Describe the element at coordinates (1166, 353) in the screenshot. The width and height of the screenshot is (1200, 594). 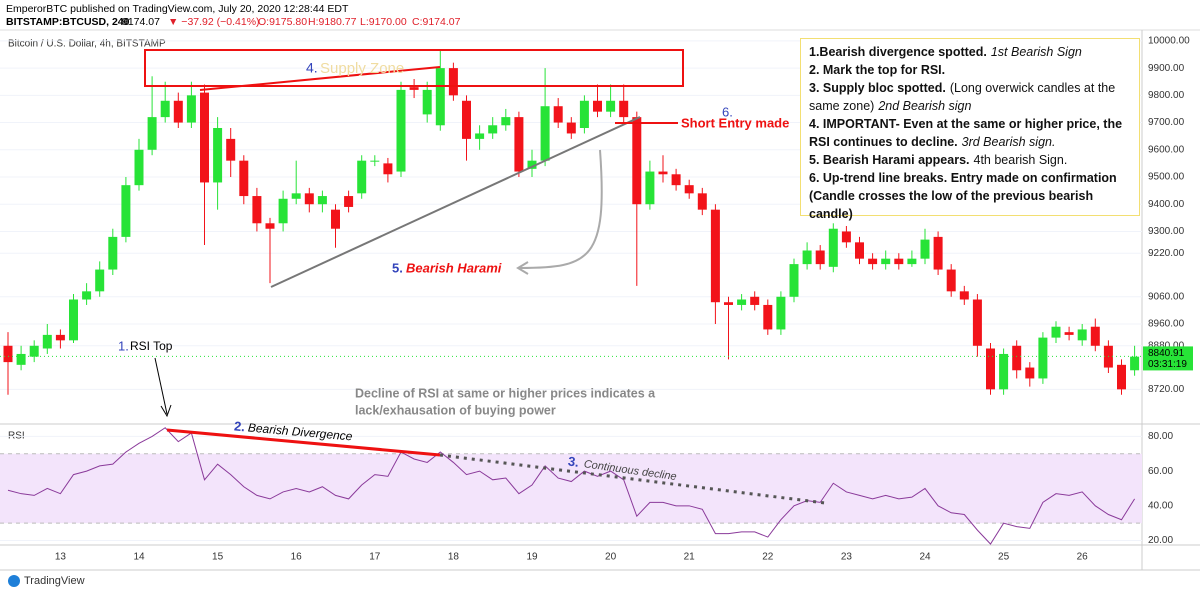
I see `last-price-label: 8840.91` at that location.